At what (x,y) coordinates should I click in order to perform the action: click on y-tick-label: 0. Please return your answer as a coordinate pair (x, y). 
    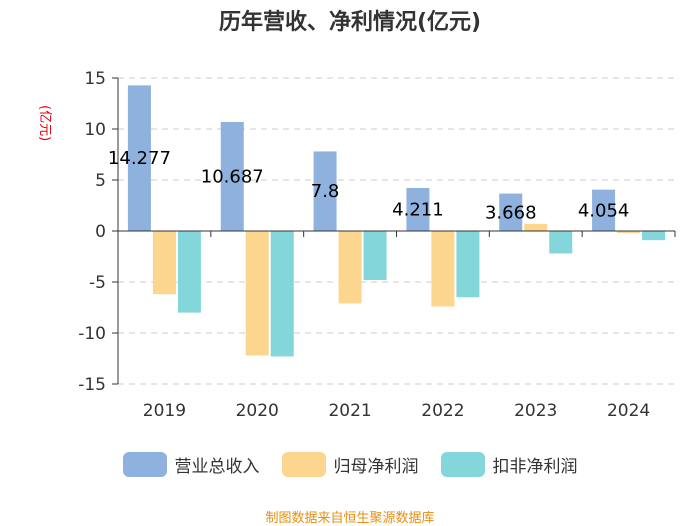
    Looking at the image, I should click on (100, 232).